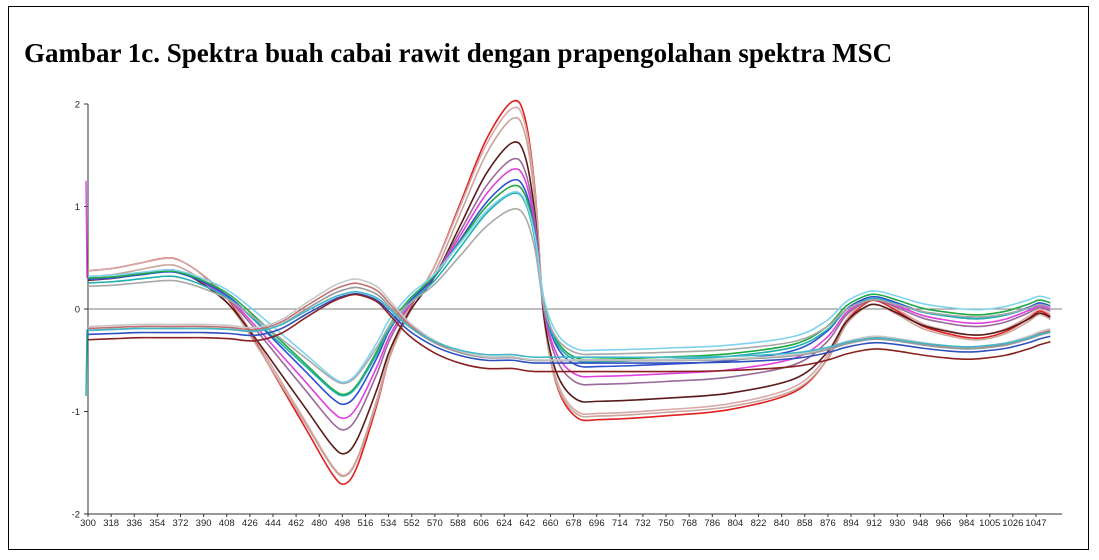  Describe the element at coordinates (828, 523) in the screenshot. I see `x-tick-label: 876` at that location.